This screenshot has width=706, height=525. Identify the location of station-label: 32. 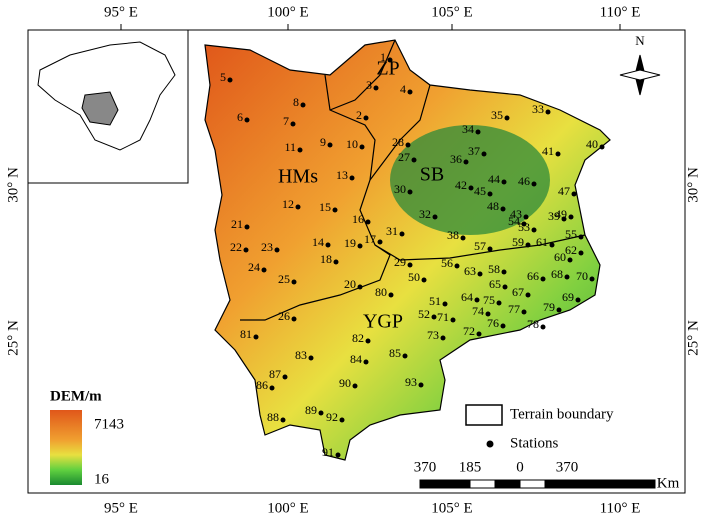
(425, 214).